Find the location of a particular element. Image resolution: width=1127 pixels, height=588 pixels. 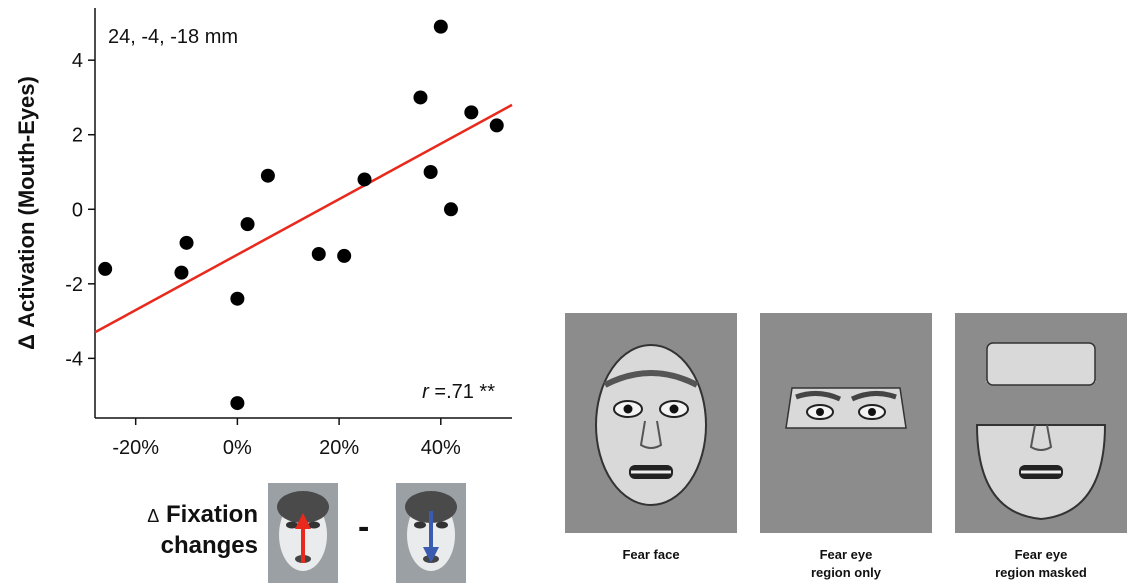

eye-region-only-image is located at coordinates (846, 408).